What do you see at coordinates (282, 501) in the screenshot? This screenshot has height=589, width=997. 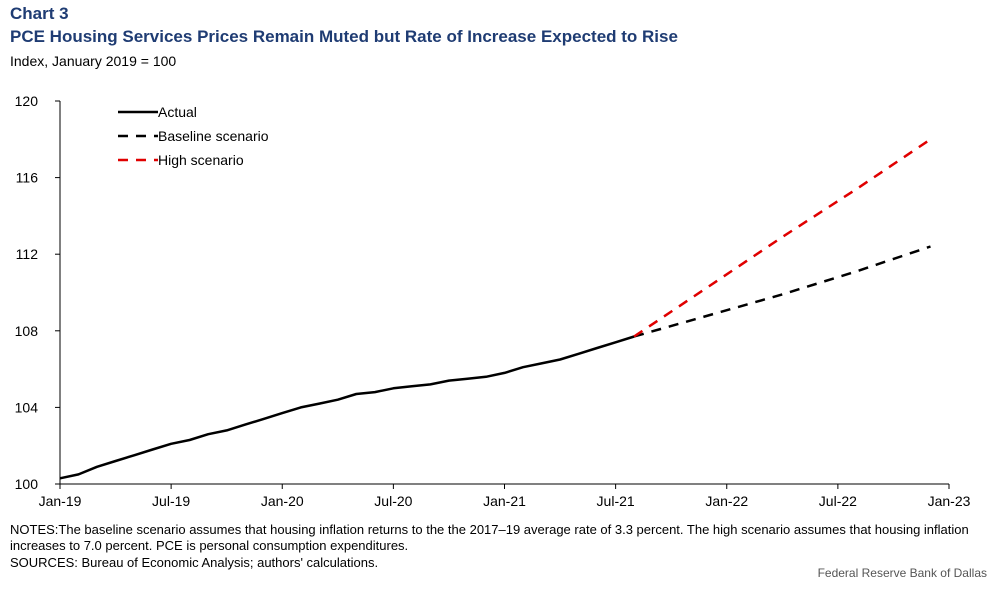 I see `x-tick-label: Jan-20` at bounding box center [282, 501].